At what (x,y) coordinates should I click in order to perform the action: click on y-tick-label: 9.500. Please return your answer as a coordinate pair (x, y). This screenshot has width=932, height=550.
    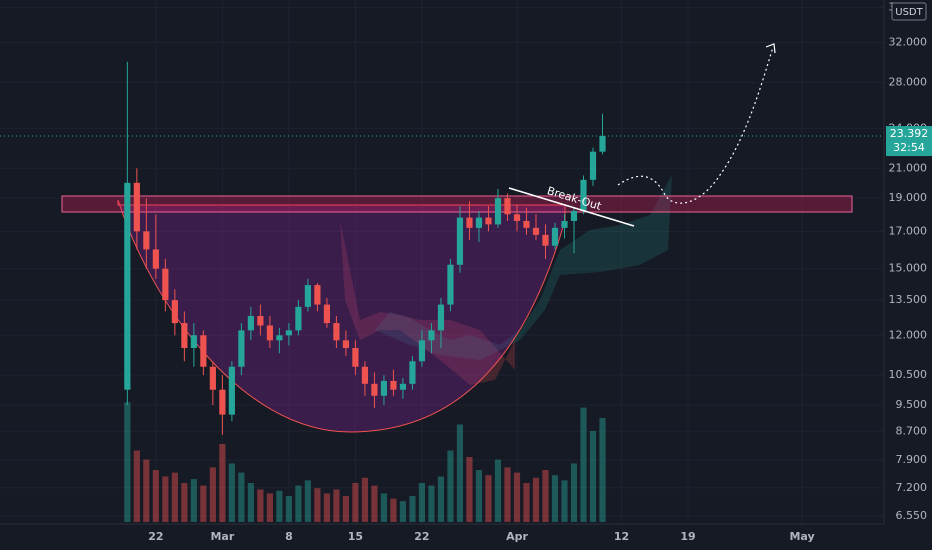
    Looking at the image, I should click on (912, 404).